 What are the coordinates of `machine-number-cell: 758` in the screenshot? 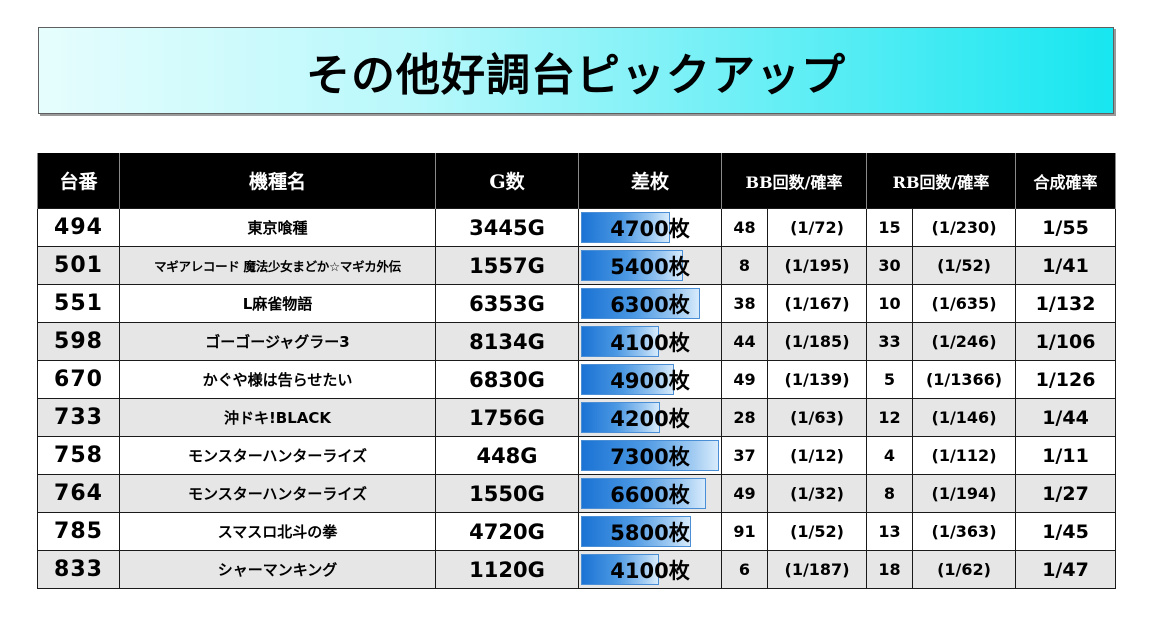 It's located at (78, 455).